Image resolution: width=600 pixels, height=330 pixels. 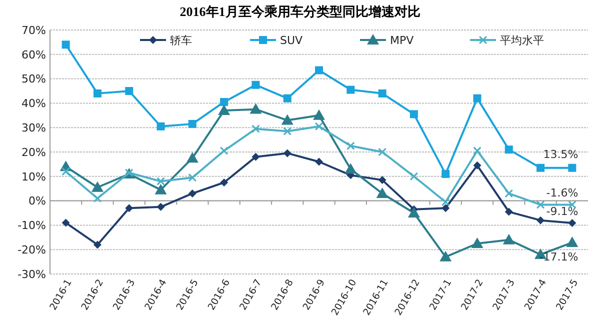 I want to click on data-label: -17.1%, so click(x=558, y=257).